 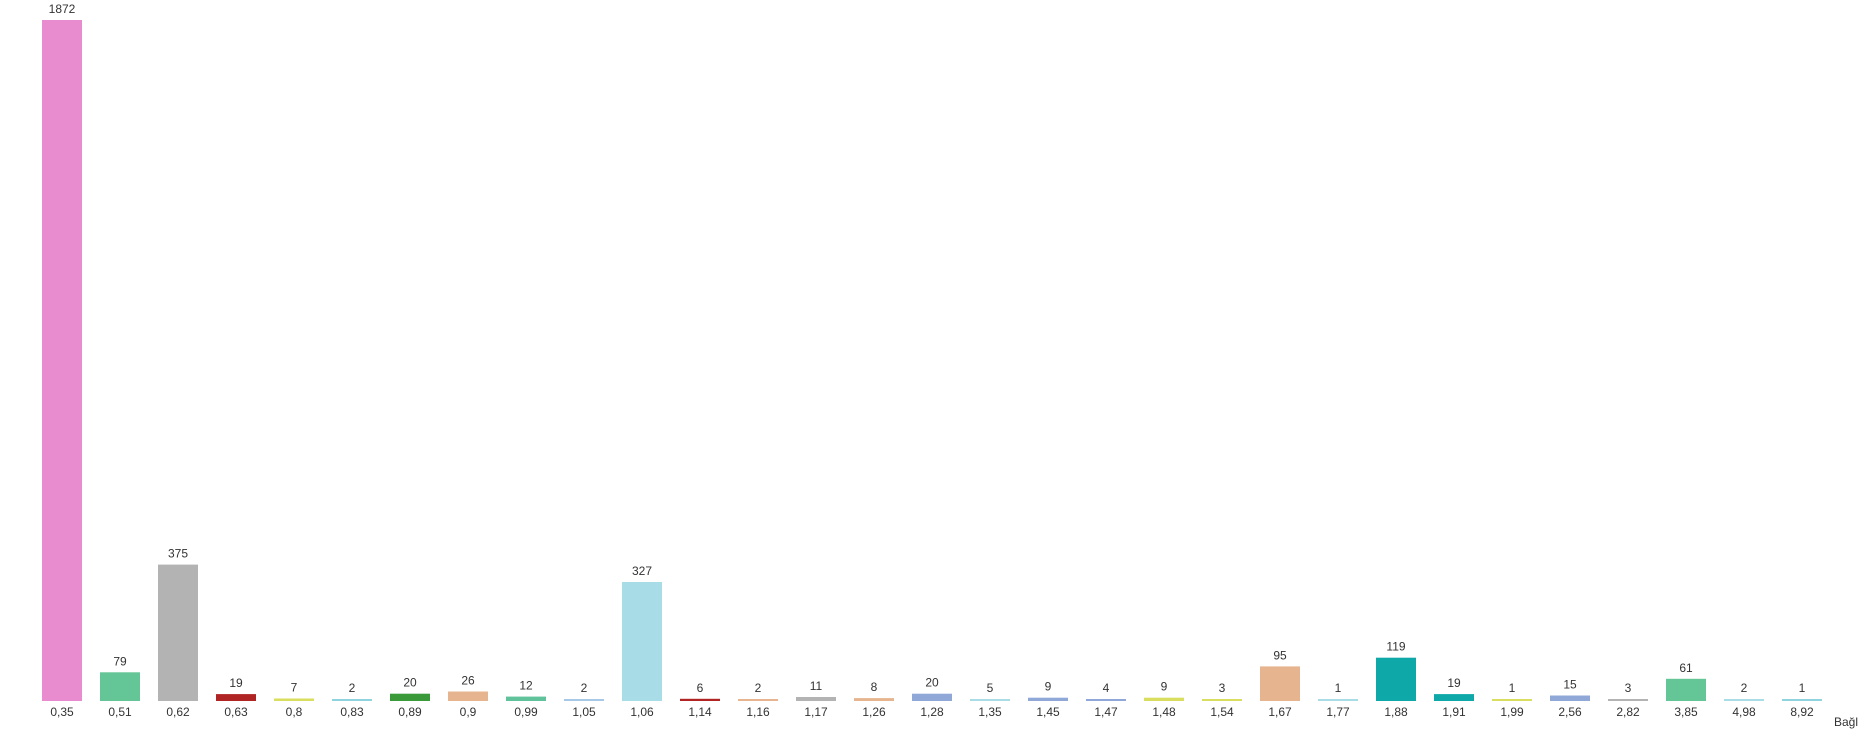 I want to click on value-label: 6, so click(x=700, y=688).